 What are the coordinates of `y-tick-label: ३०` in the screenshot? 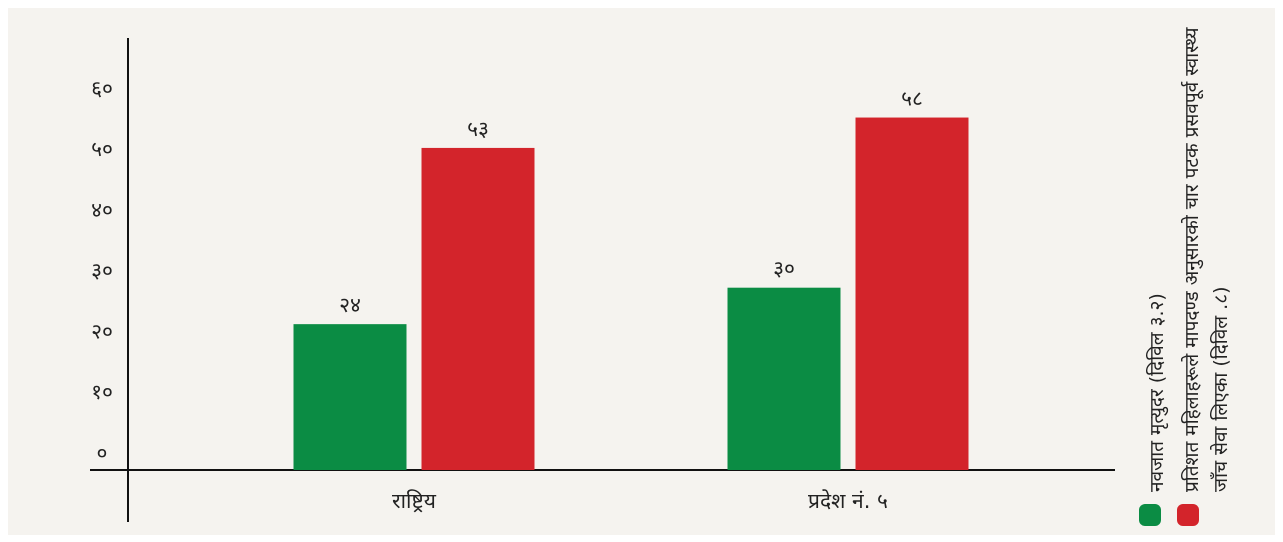 It's located at (102, 271).